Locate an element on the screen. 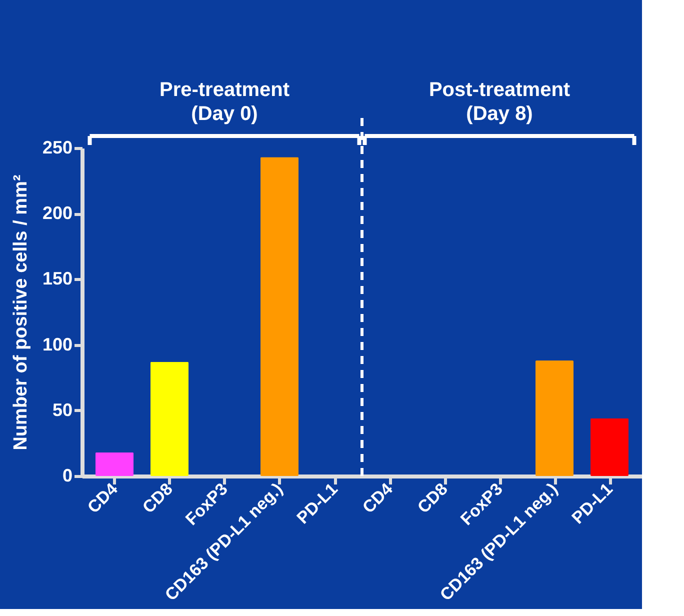  y-axis-title: Number of positive cells / mm² is located at coordinates (21, 312).